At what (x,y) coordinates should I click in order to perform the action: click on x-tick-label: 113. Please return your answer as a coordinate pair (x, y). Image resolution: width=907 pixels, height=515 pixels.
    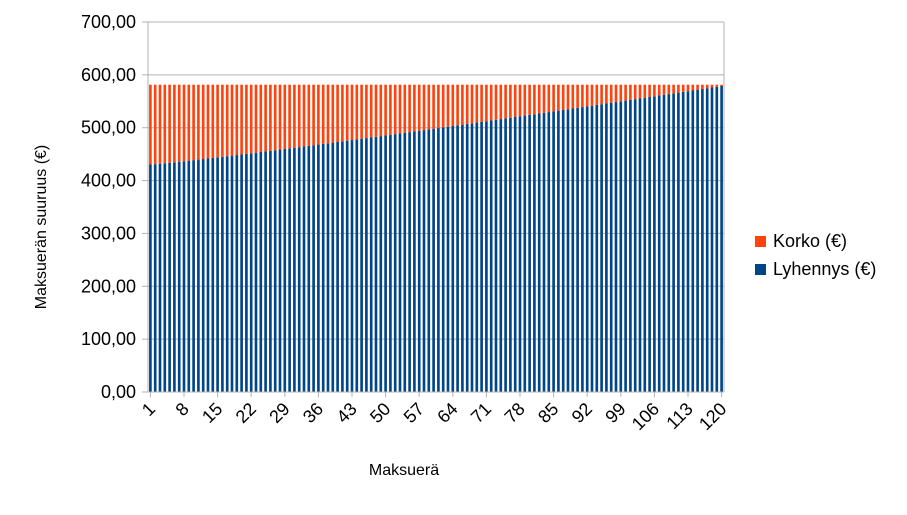
    Looking at the image, I should click on (679, 416).